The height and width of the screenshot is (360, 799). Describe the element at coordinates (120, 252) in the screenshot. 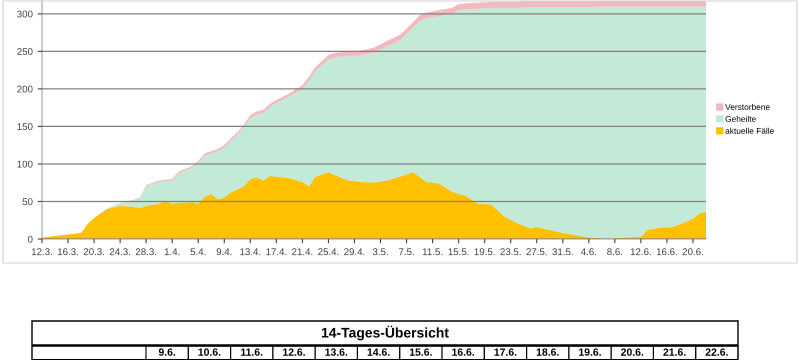

I see `x-tick-label: 24.3.` at that location.